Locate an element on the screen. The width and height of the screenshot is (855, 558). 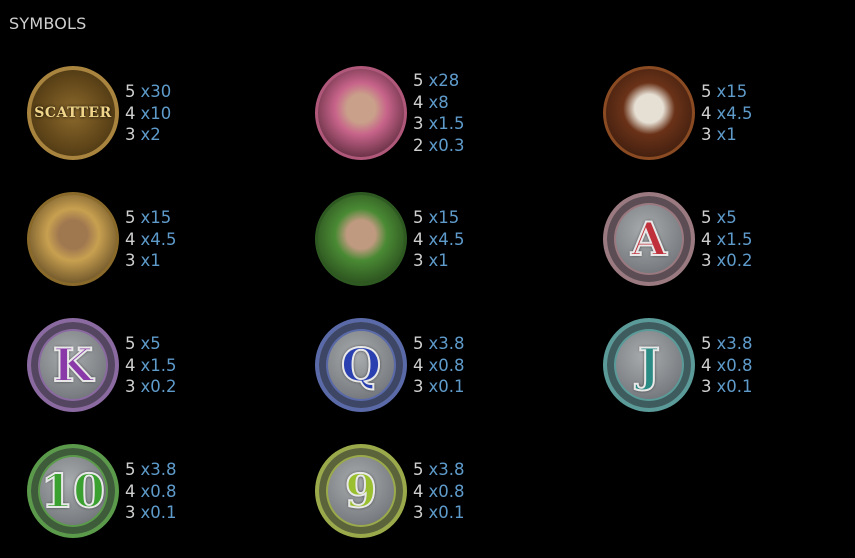
pay-line: 3 x2 is located at coordinates (148, 135).